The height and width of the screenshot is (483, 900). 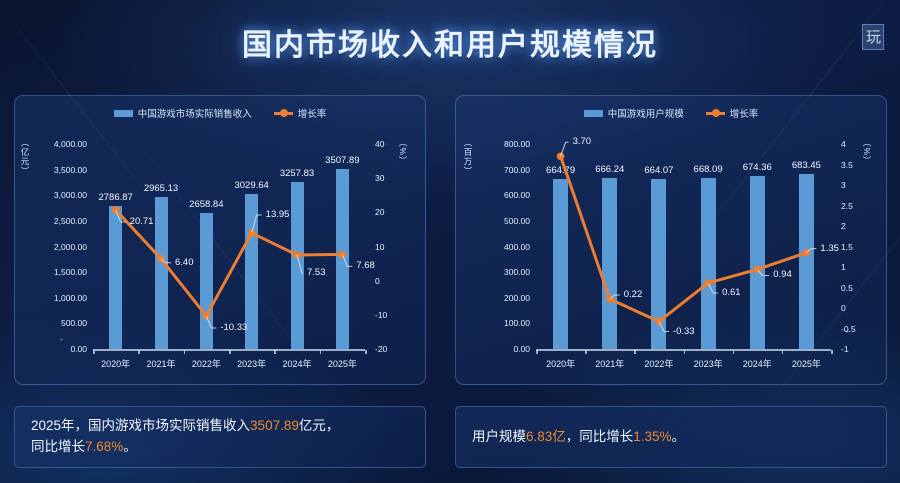 I want to click on y2-axis-tick: -0.5, so click(x=848, y=328).